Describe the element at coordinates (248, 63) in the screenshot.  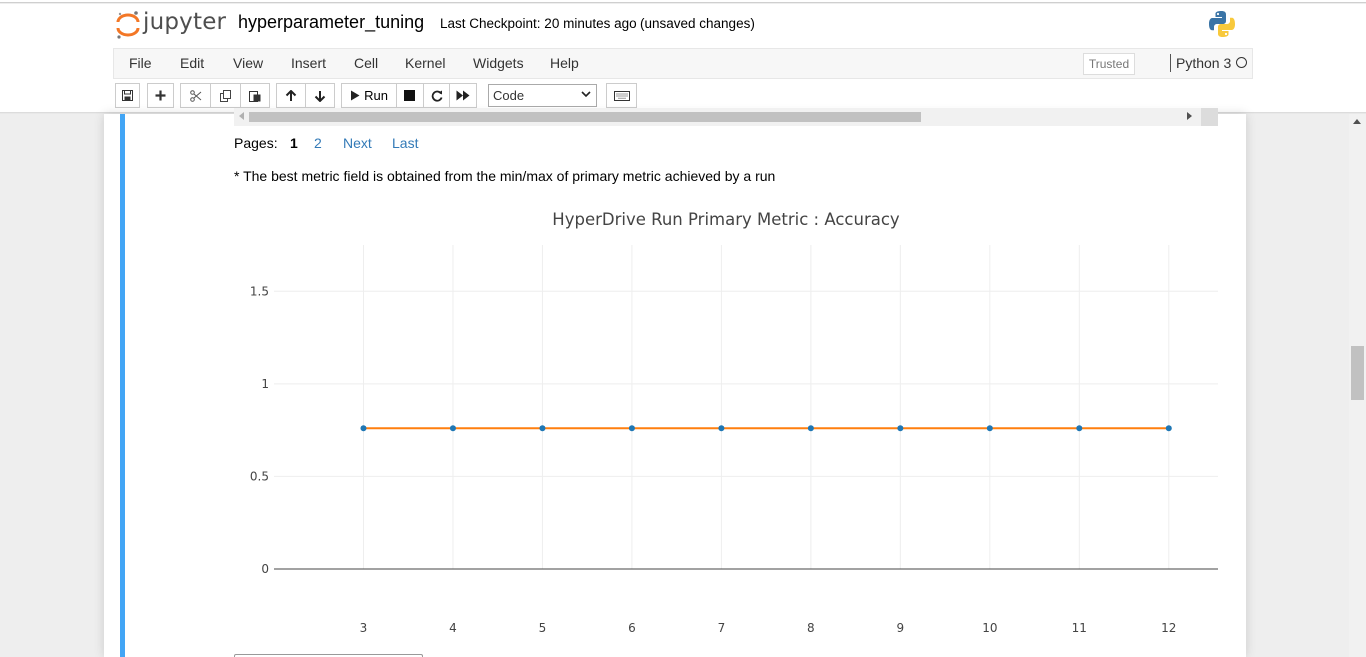
I see `menu-view: View` at that location.